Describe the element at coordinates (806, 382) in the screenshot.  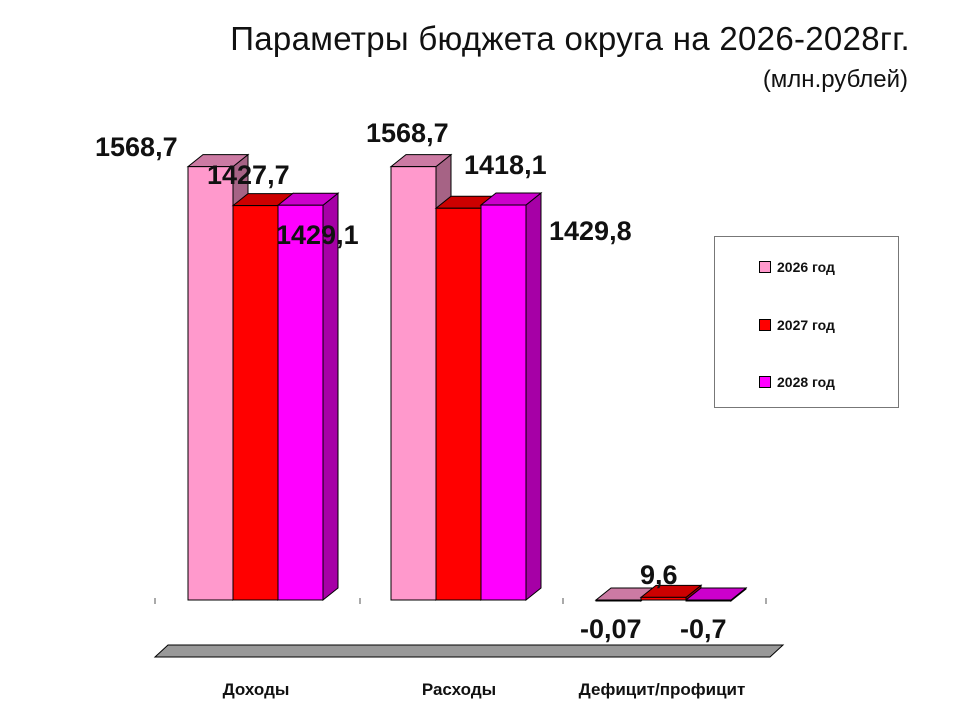
I see `legend-label-3: 2028 год` at that location.